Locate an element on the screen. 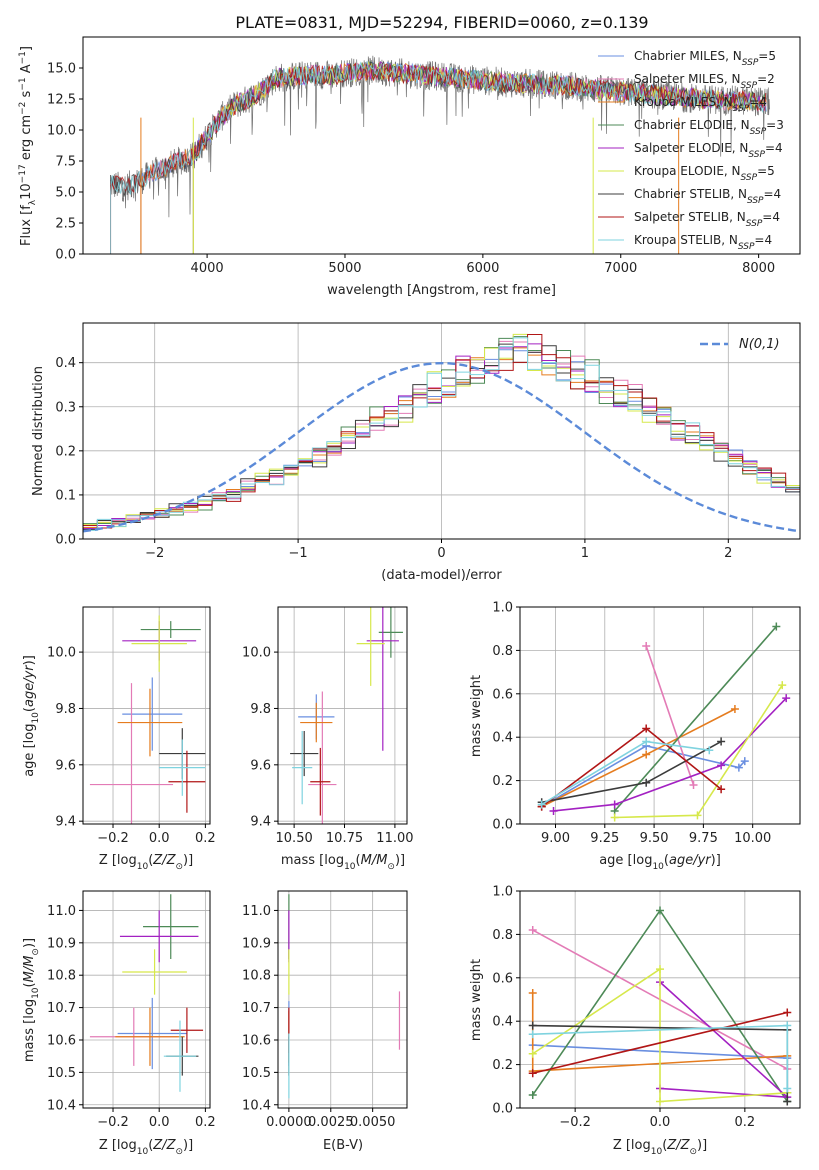  y-tick-label: 10.0 is located at coordinates (61, 131).